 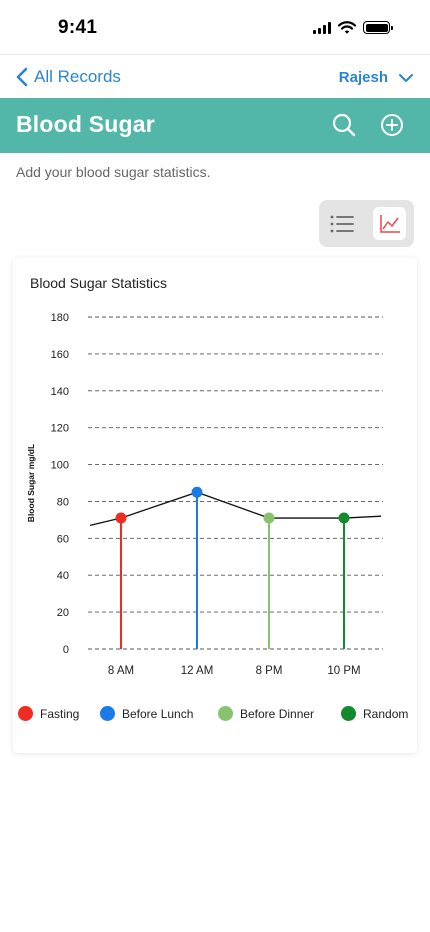 I want to click on y-tick-label: 40, so click(x=63, y=576).